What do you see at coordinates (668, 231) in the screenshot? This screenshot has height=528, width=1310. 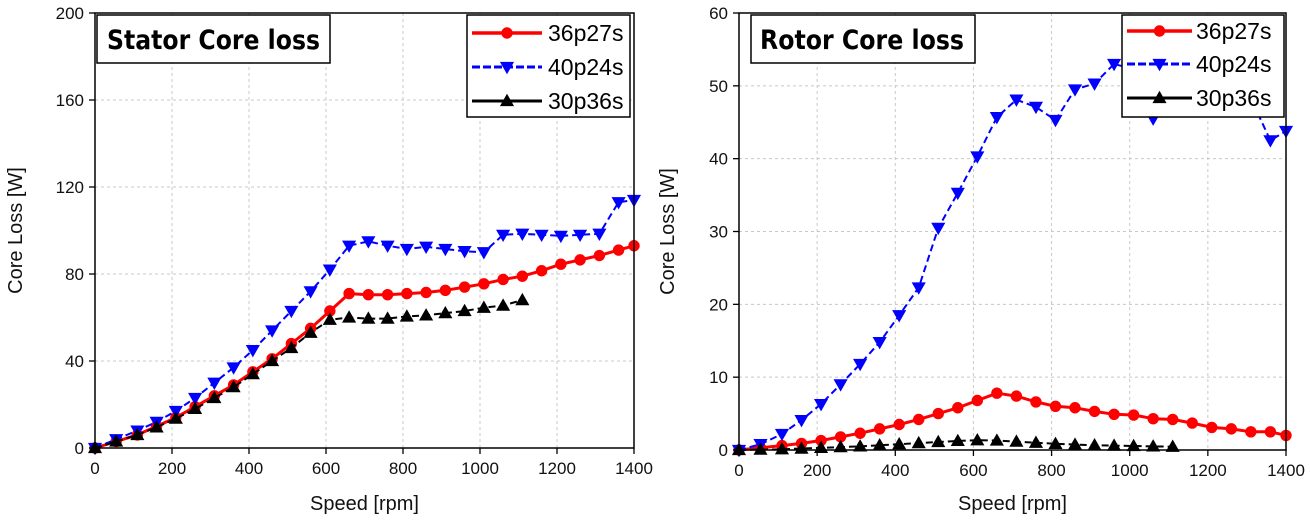 I see `y-axis-label: Core Loss [W]` at bounding box center [668, 231].